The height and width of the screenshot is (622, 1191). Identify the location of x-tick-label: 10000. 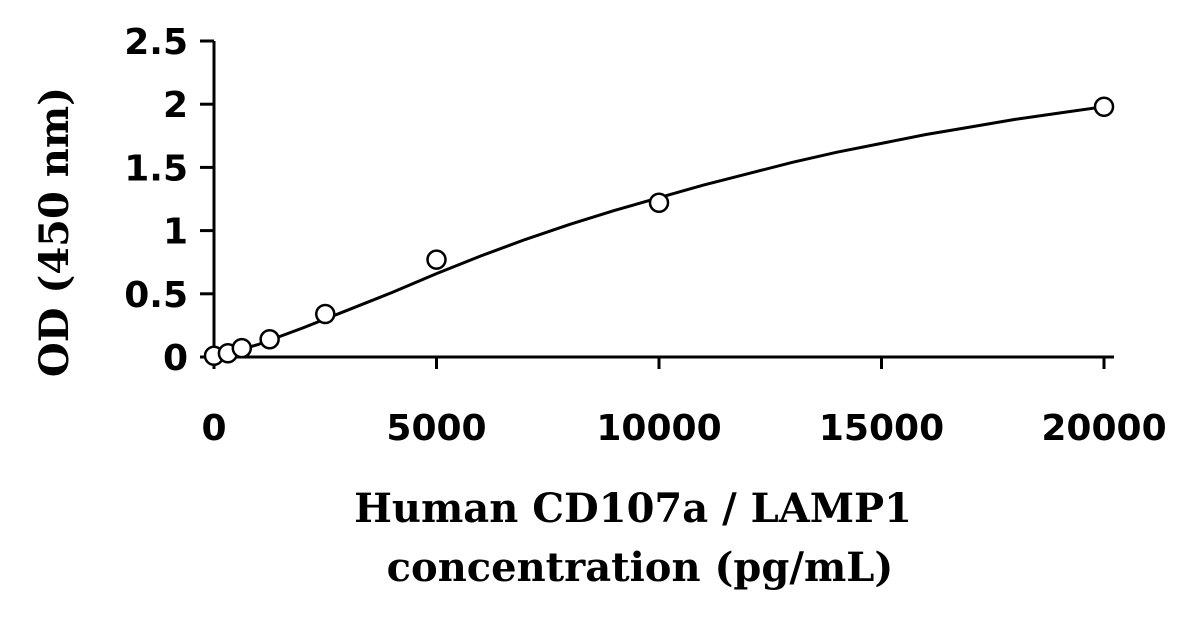
(658, 428).